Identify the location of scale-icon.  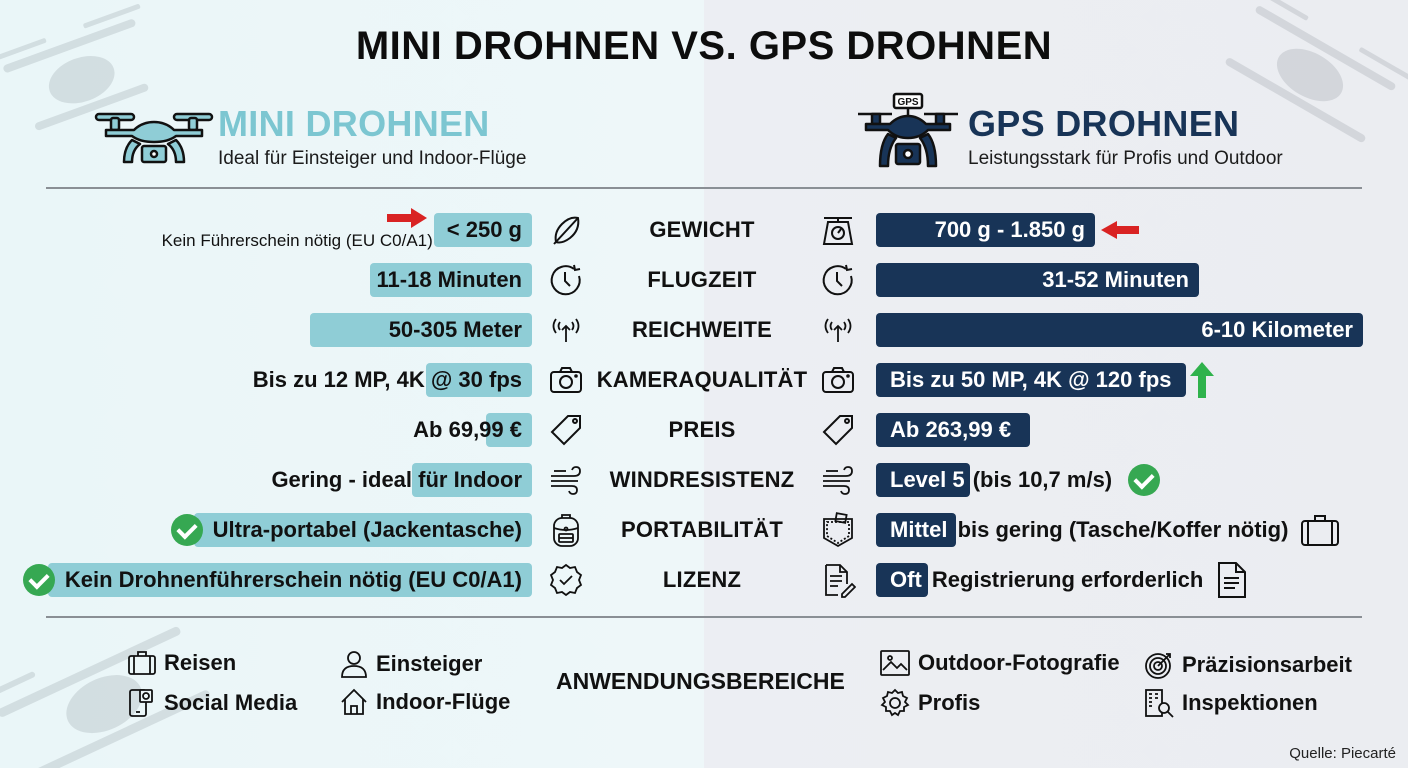
(838, 231).